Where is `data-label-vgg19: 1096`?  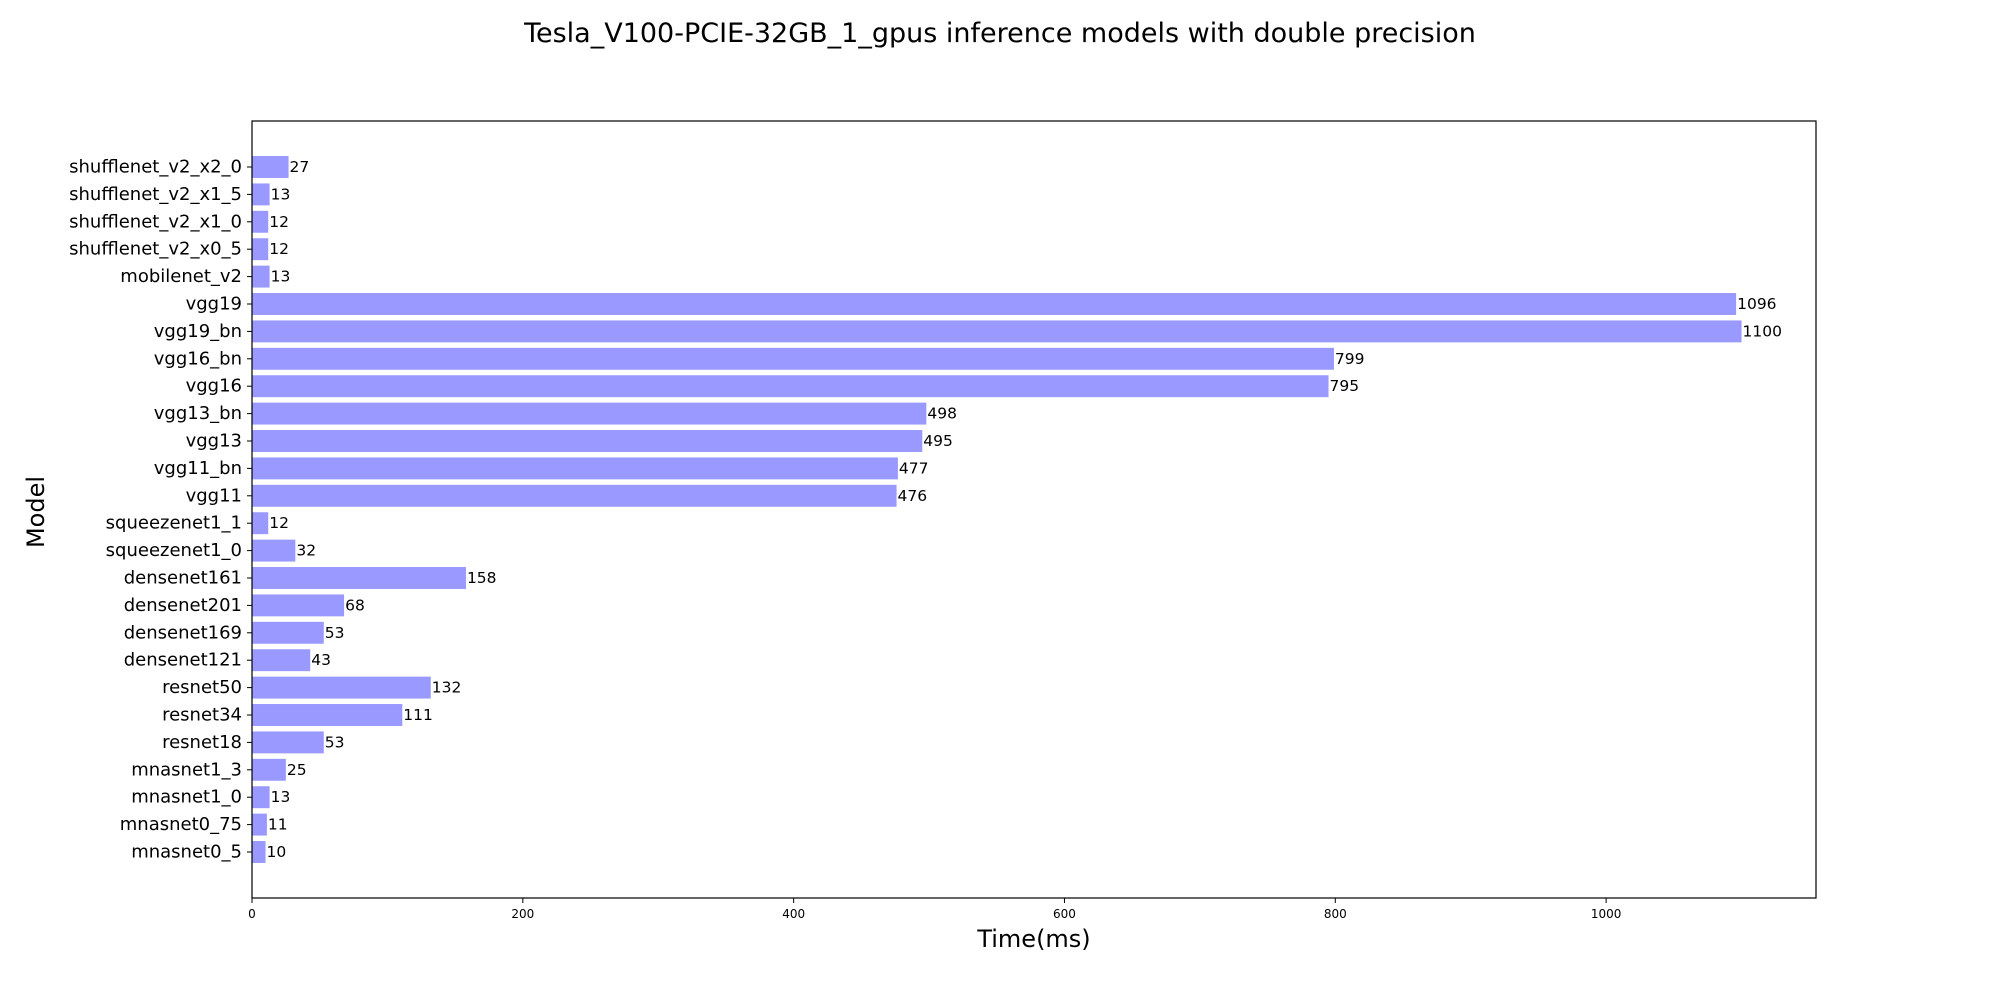 data-label-vgg19: 1096 is located at coordinates (1756, 304).